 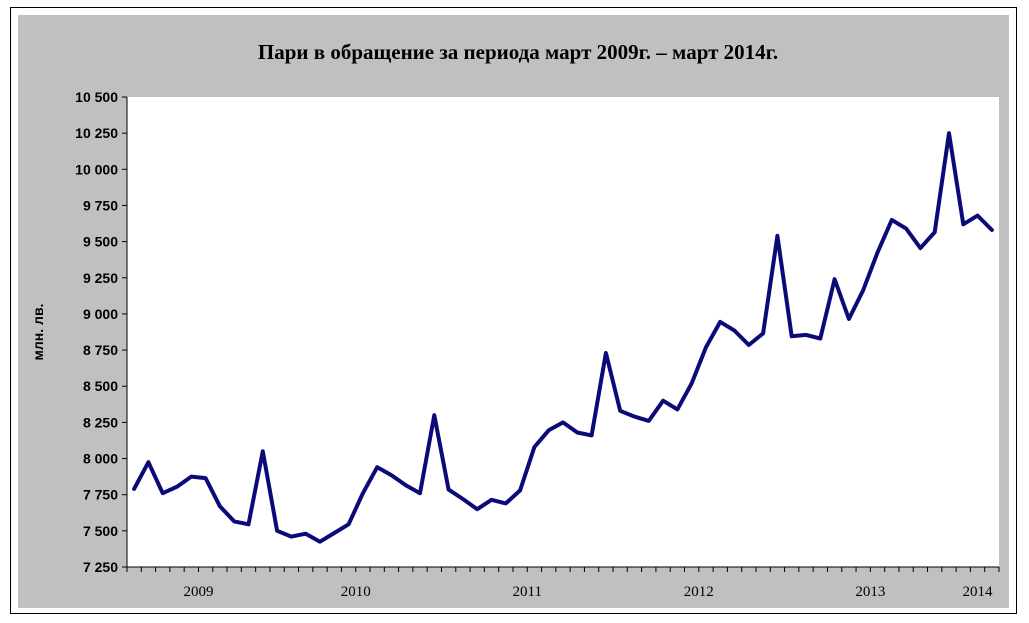 I want to click on y-tick-label: 10 500, so click(x=96, y=97).